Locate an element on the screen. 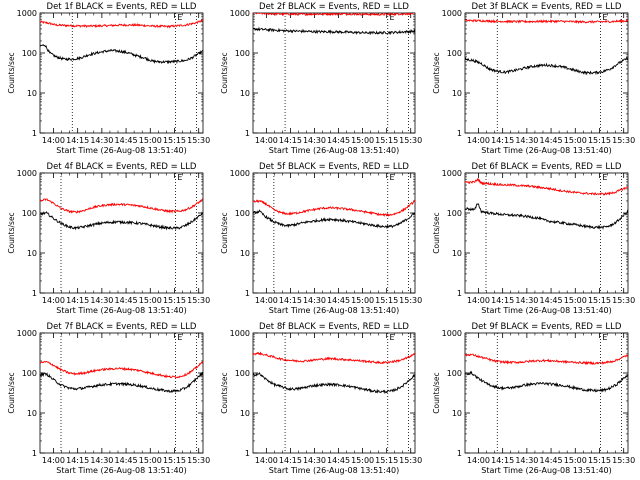  panel-title: Det 5f BLACK = Events, RED = LLD is located at coordinates (334, 167).